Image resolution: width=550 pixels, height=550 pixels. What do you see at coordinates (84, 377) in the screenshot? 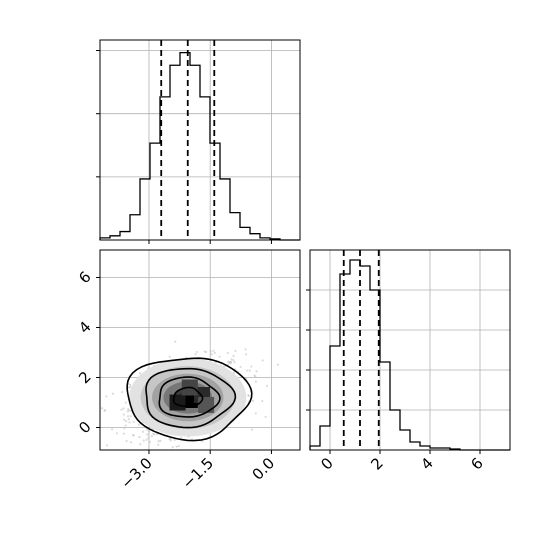
I see `y-tick-label: 2` at bounding box center [84, 377].